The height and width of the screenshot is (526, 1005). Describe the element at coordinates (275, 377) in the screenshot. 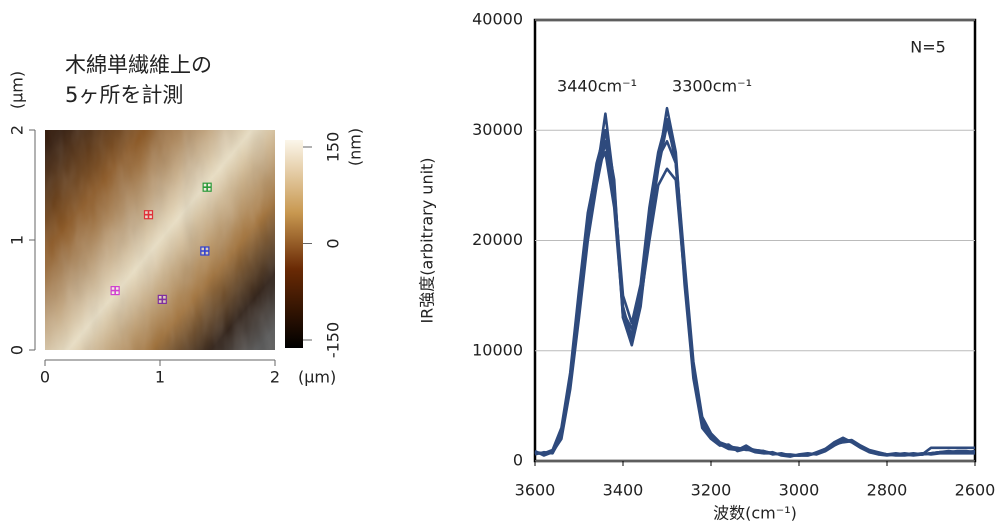

I see `x-tick-label: 2` at that location.